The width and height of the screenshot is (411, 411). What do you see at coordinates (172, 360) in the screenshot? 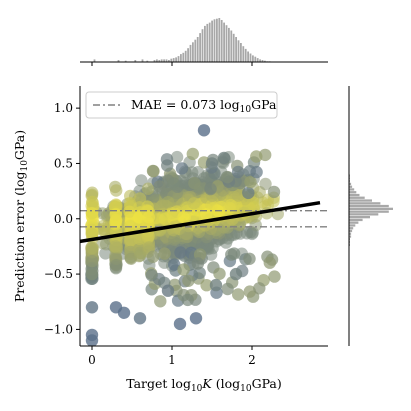
I see `x-tick-label: 1` at bounding box center [172, 360].